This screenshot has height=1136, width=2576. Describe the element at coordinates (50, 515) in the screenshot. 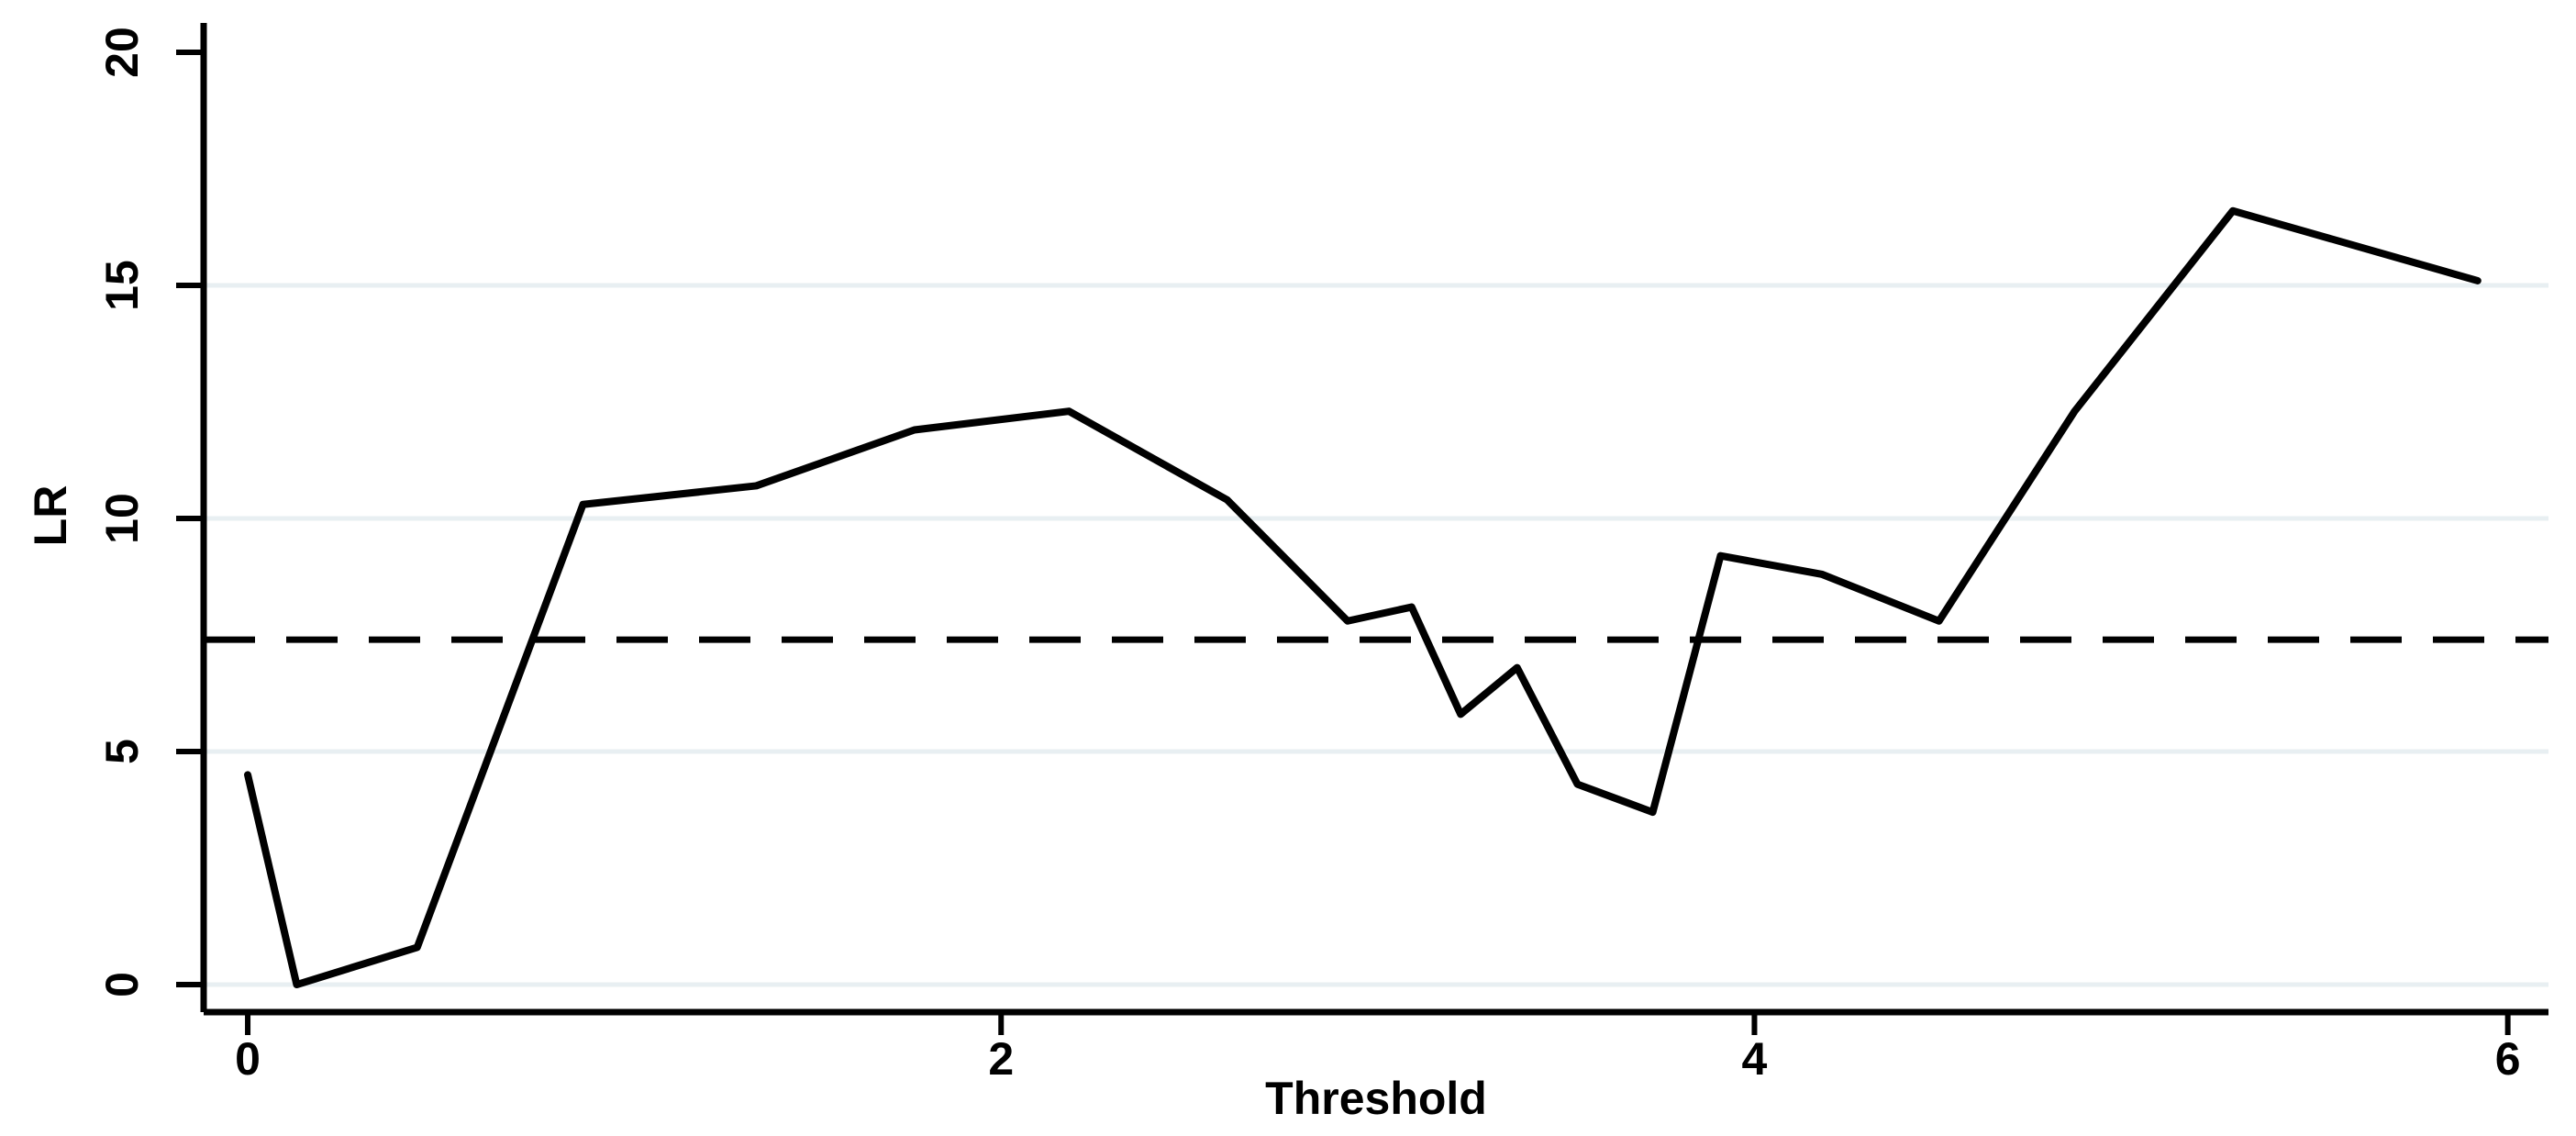

I see `y-axis-title: LR` at that location.